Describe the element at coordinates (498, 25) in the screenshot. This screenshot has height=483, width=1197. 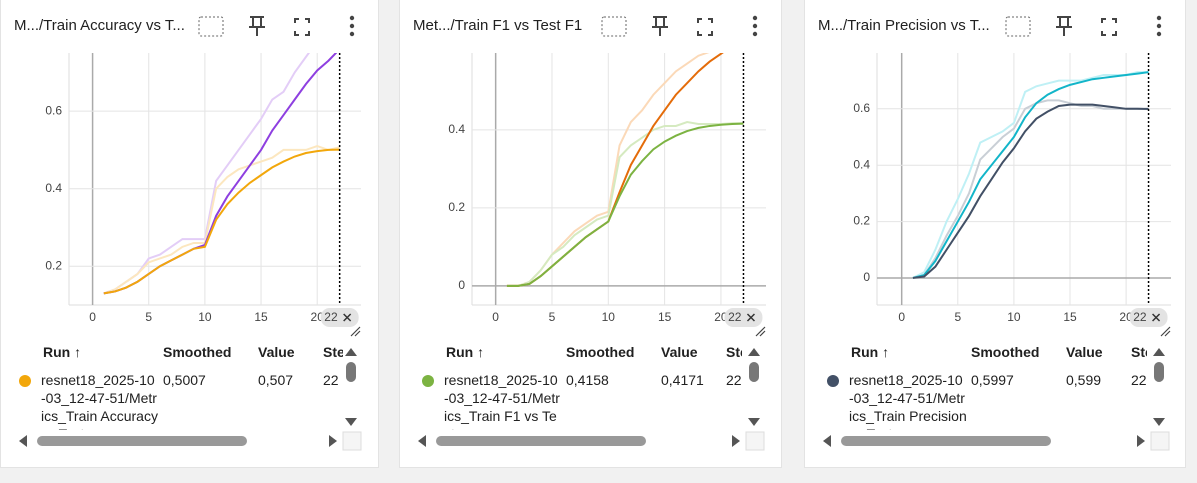
I see `card-title: Met.../Train F1 vs Test F1` at that location.